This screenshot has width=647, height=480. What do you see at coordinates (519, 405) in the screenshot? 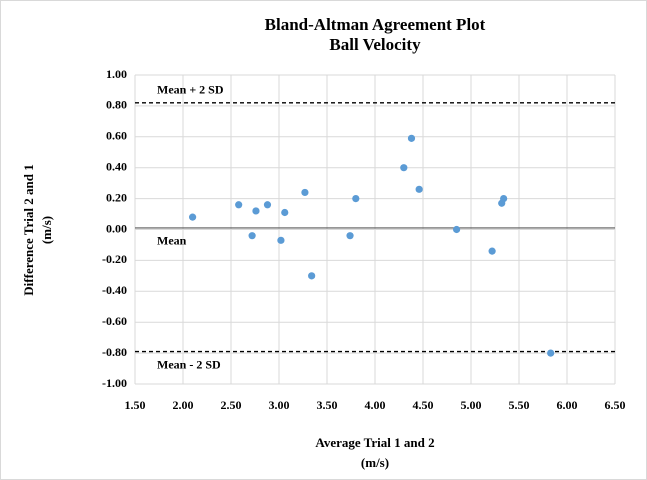
I see `x-tick-label: 5.50` at bounding box center [519, 405].